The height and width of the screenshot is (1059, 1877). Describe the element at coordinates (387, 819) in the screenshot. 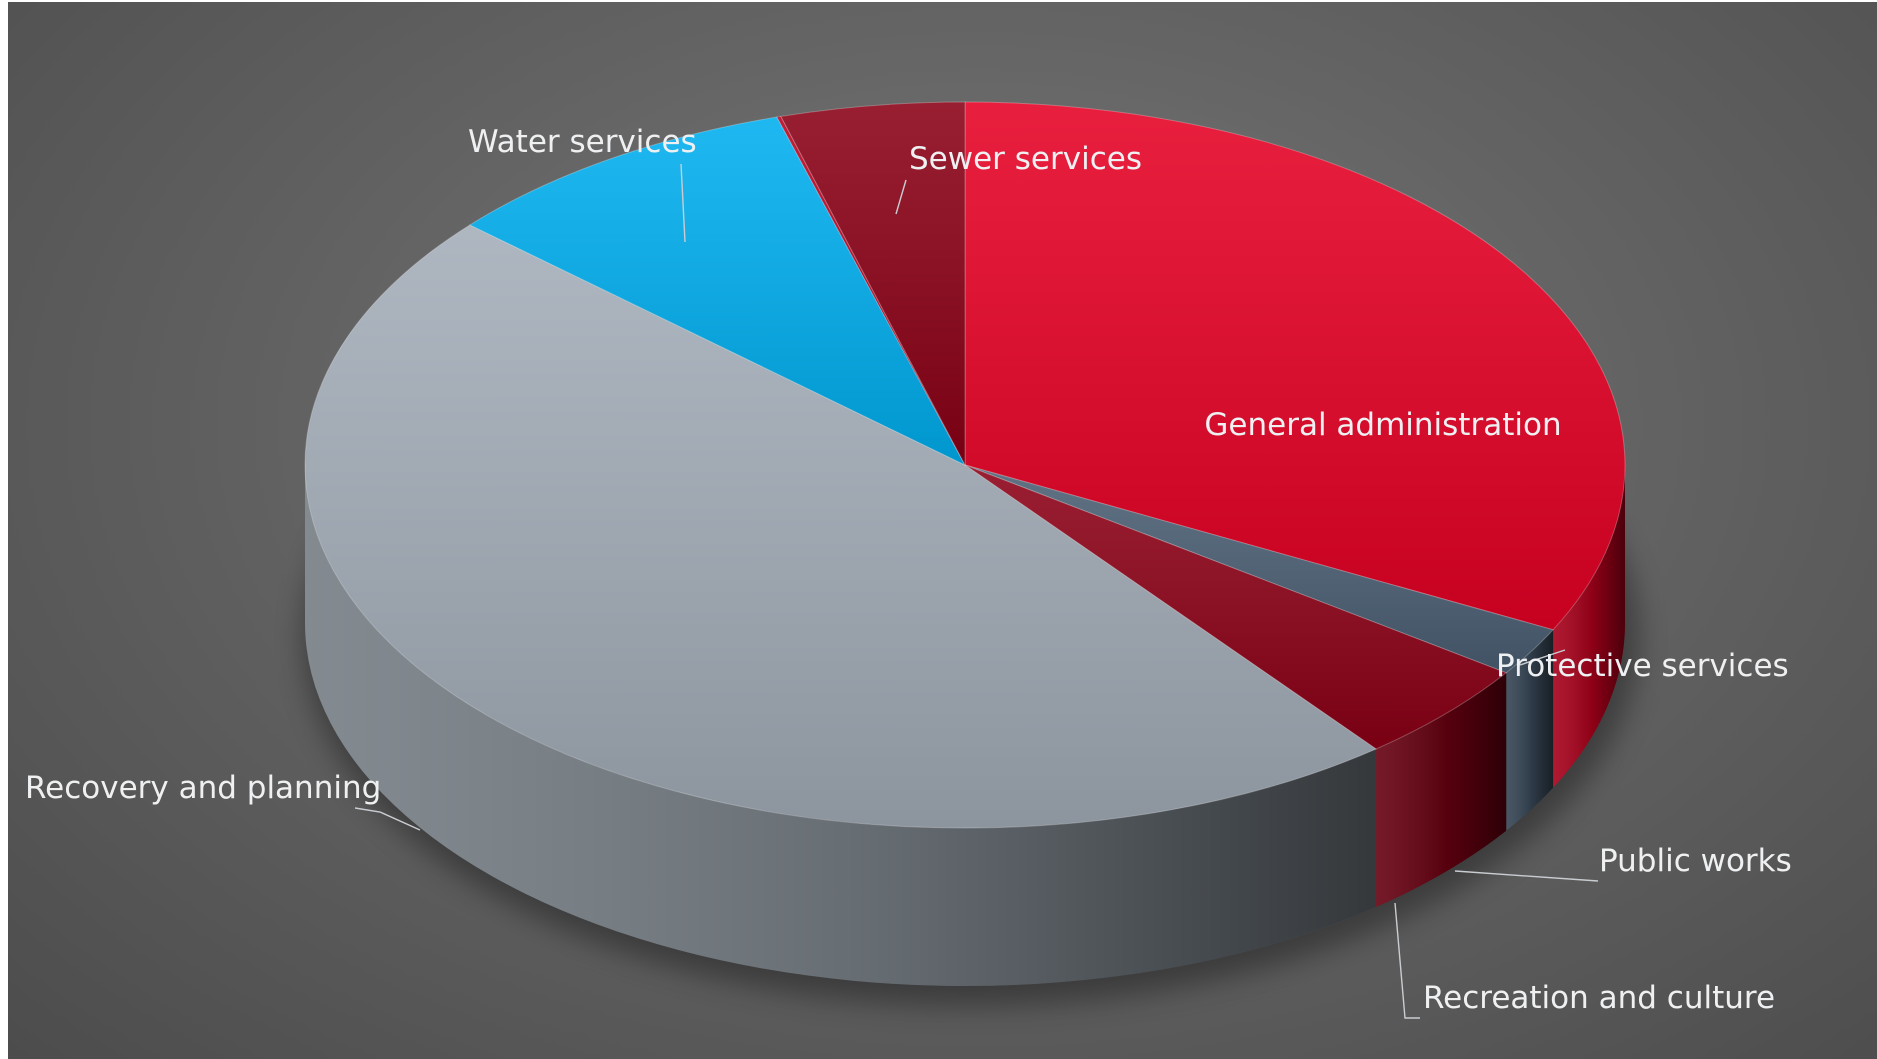

I see `leader-line-recovery-and-planning` at that location.